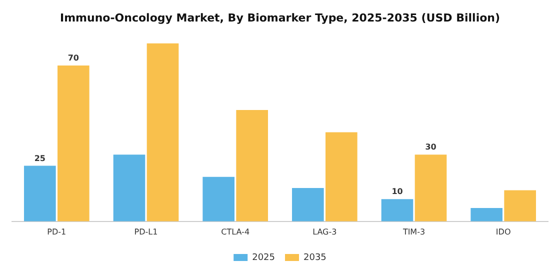 The height and width of the screenshot is (280, 560). What do you see at coordinates (431, 147) in the screenshot?
I see `data-label: 30` at bounding box center [431, 147].